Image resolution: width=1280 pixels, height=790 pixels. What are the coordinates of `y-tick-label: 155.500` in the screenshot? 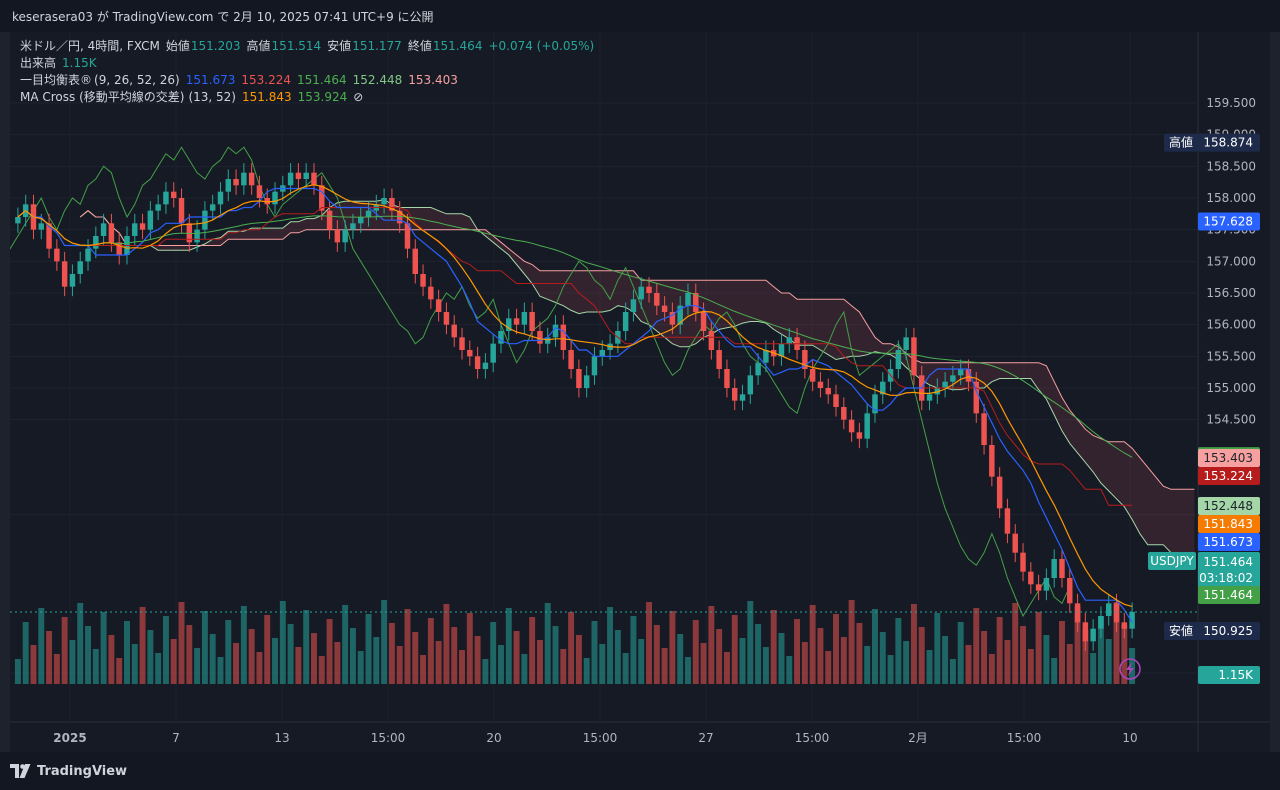 It's located at (1231, 356).